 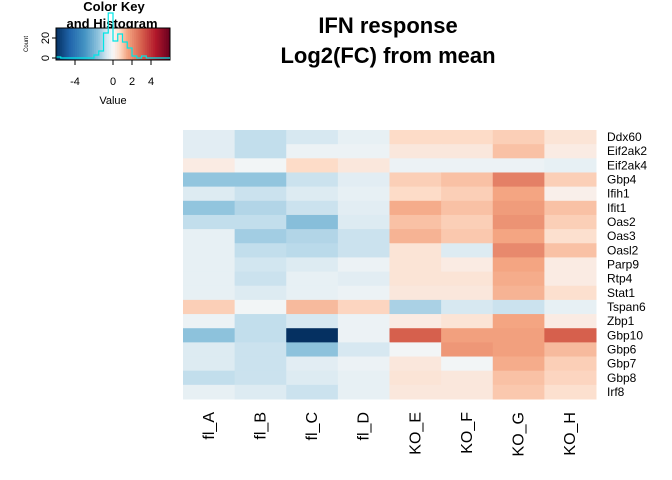 What do you see at coordinates (617, 208) in the screenshot?
I see `row-label: Ifit1` at bounding box center [617, 208].